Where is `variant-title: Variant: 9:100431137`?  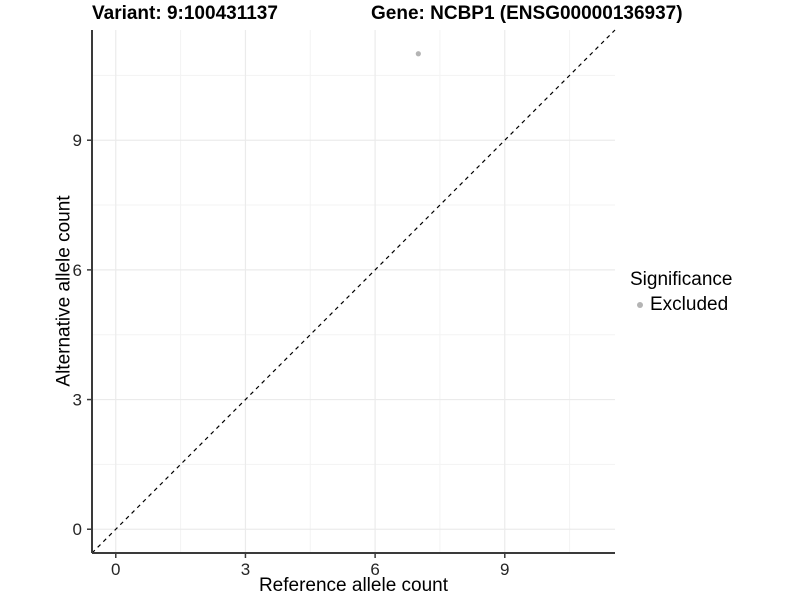 variant-title: Variant: 9:100431137 is located at coordinates (185, 13).